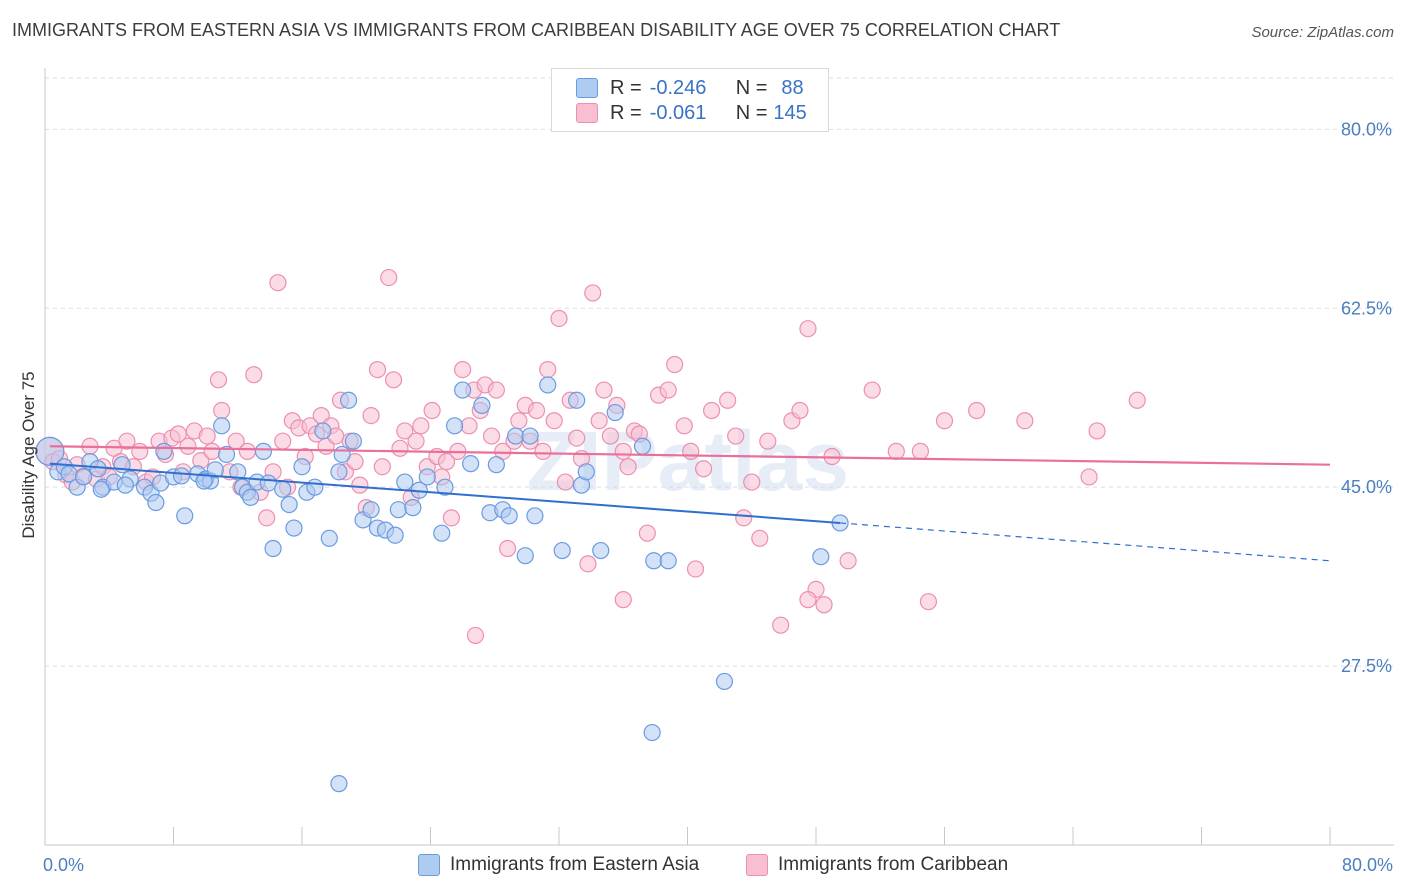 The image size is (1406, 892). What do you see at coordinates (445, 493) in the screenshot?
I see `eastern-asia-trend-line` at bounding box center [445, 493].